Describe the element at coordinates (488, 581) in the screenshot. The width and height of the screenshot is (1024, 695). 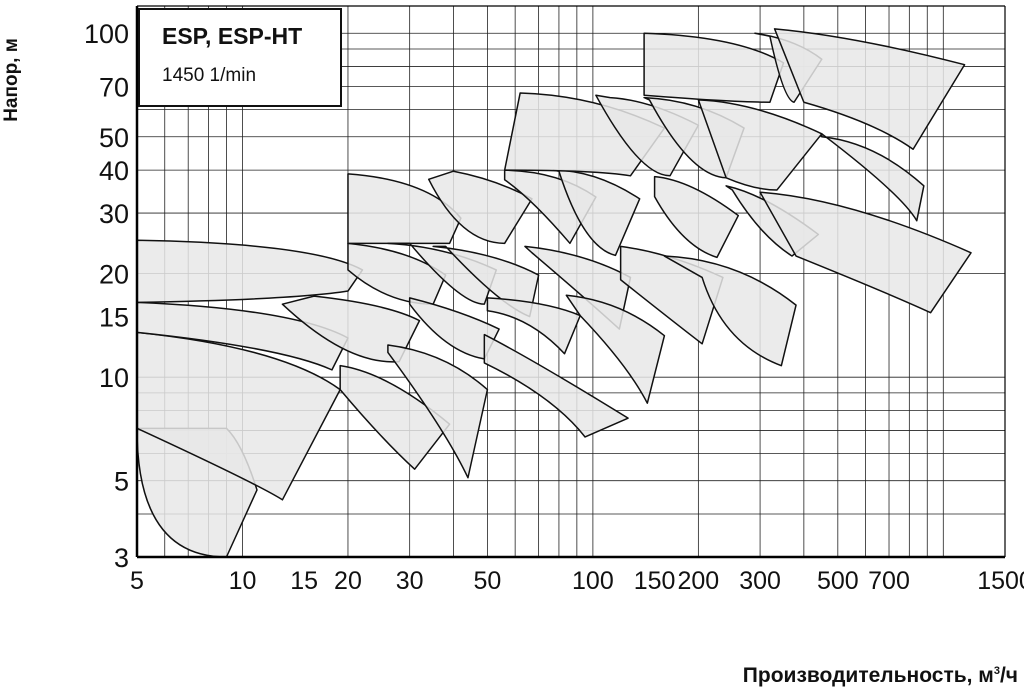
I see `x-tick-label: 50` at that location.